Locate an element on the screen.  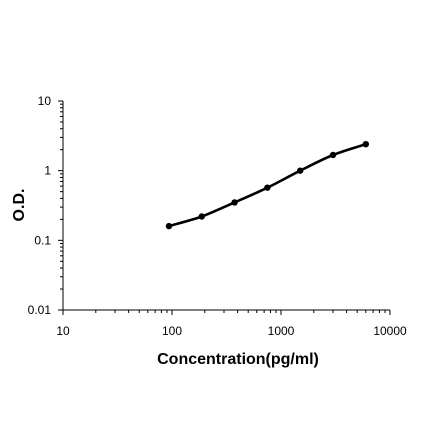
y-axis-tick-labels: 0.01 0.1 1 10 is located at coordinates (40, 205).